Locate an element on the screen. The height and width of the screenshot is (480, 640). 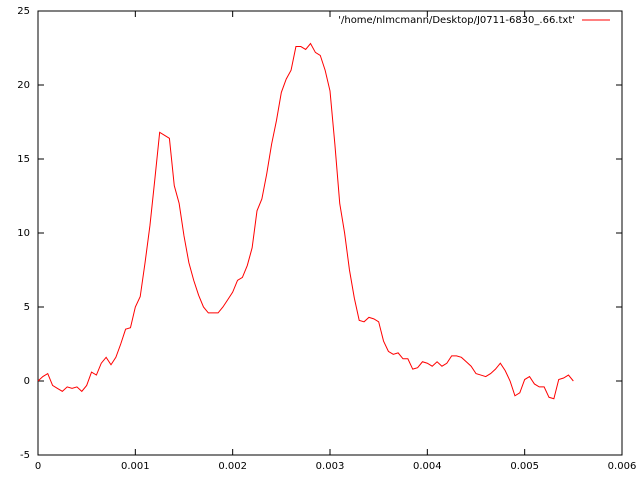
y-tick-label: -5 is located at coordinates (25, 455).